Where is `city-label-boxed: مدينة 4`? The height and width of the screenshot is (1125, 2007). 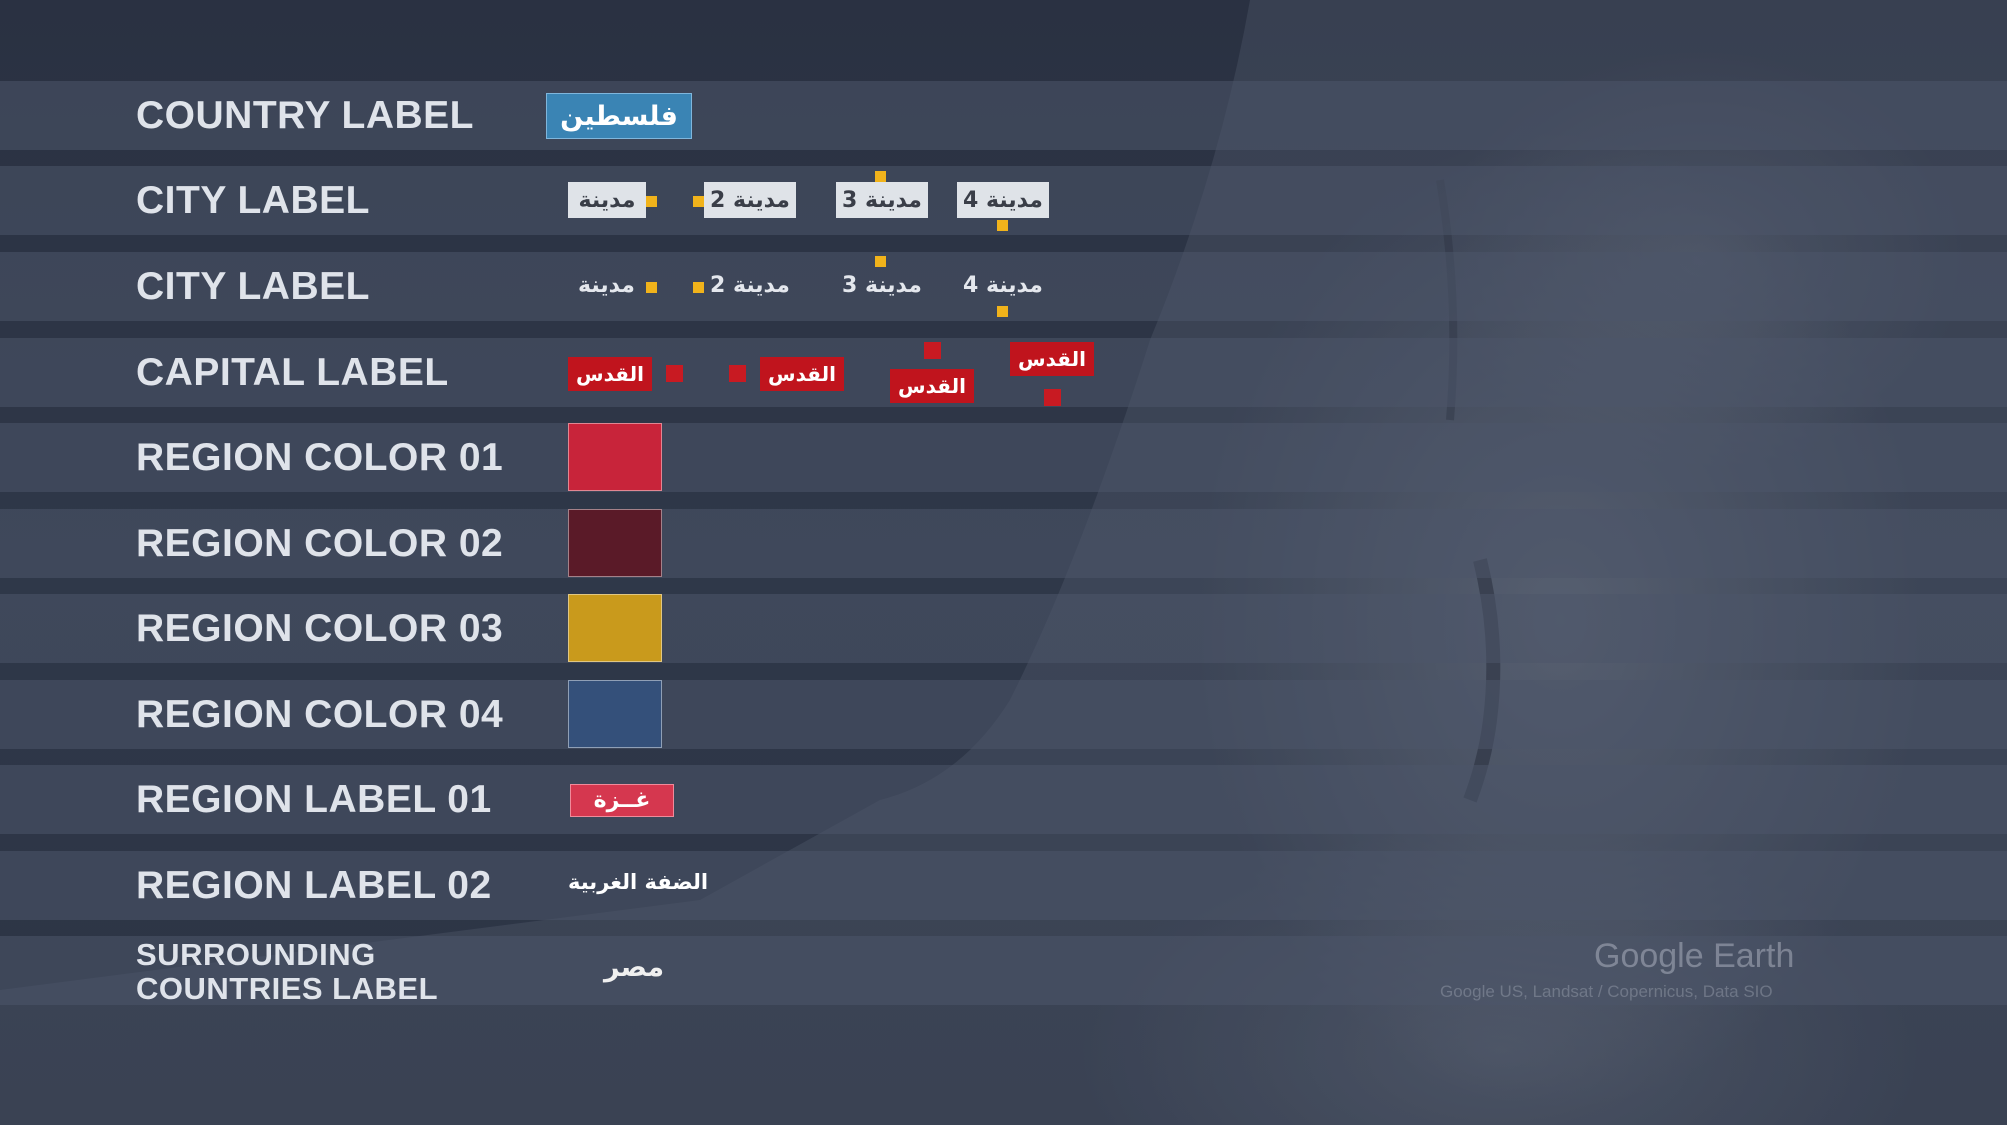 city-label-boxed: مدينة 4 is located at coordinates (1003, 200).